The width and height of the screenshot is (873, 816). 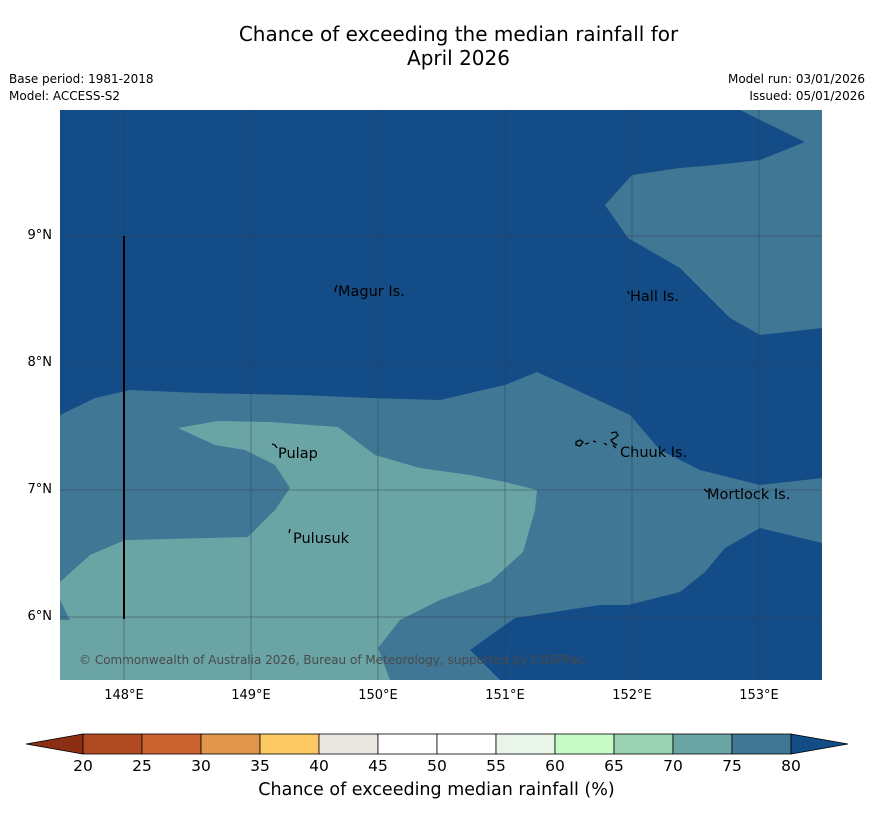 I want to click on colorbar-label-40: 40, so click(x=319, y=766).